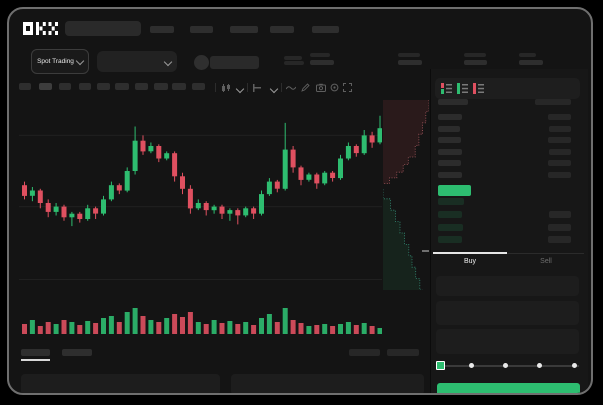 The width and height of the screenshot is (603, 405). I want to click on tab-buy: Buy, so click(470, 261).